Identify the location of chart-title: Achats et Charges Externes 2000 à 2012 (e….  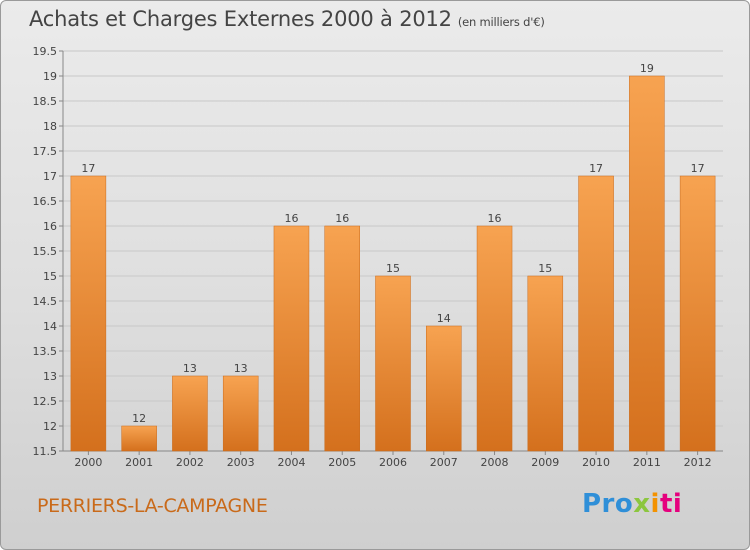
(287, 19).